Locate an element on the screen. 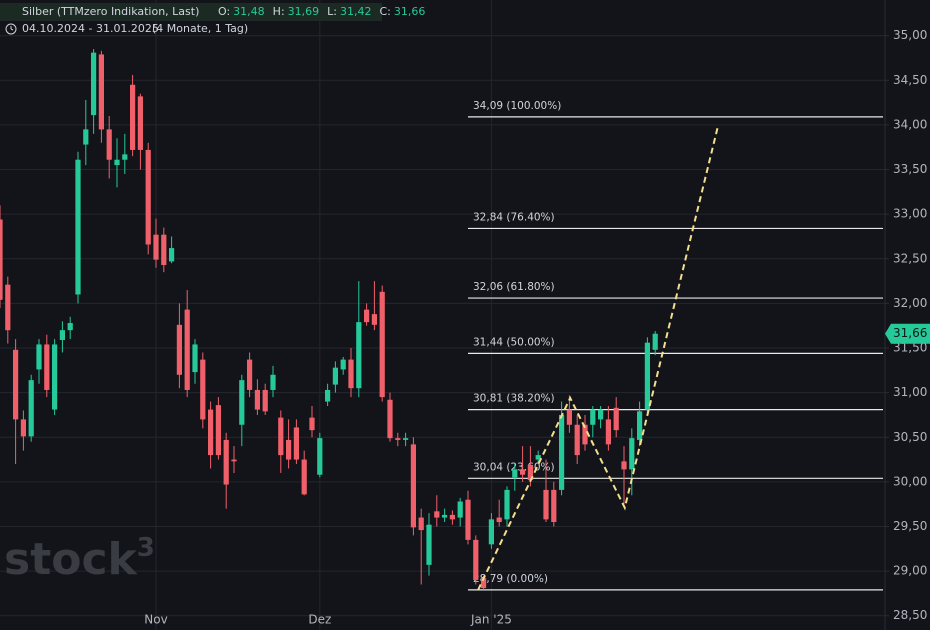 The image size is (930, 630). last-price-label: 31,66 is located at coordinates (910, 333).